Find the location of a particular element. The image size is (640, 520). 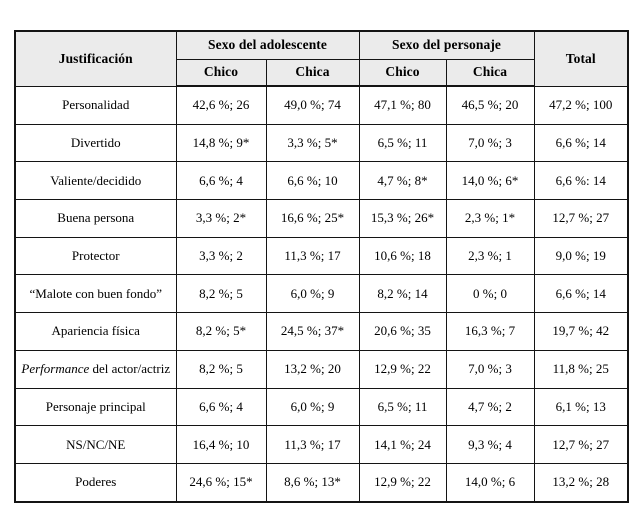

data-cell: 9,3 %; 4 is located at coordinates (490, 444).